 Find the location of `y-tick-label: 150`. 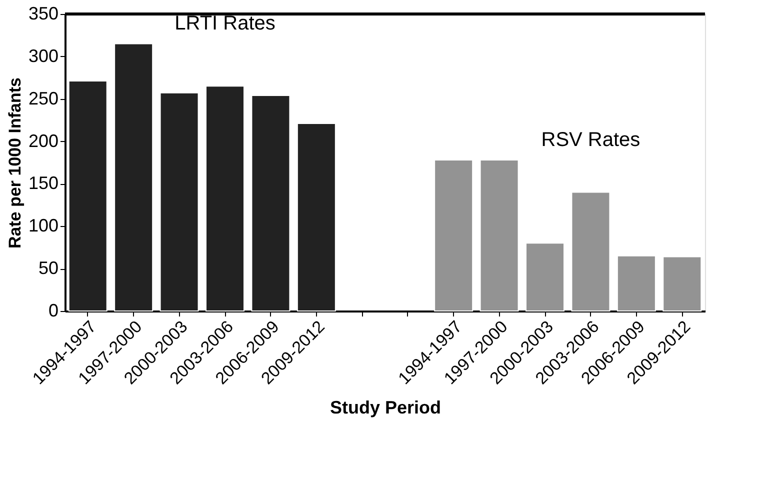

y-tick-label: 150 is located at coordinates (43, 183).